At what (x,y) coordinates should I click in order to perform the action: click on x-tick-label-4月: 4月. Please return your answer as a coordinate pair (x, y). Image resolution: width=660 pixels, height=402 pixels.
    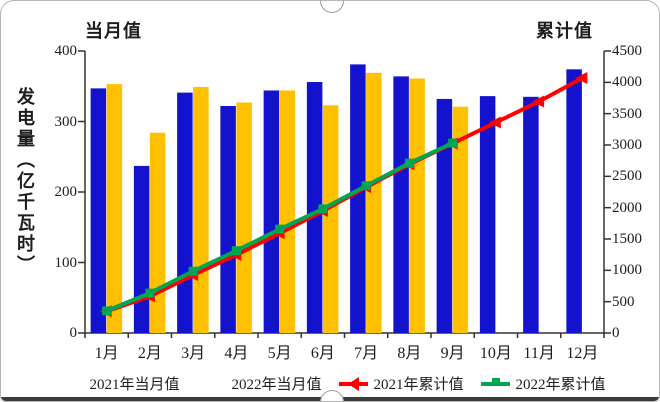
    Looking at the image, I should click on (236, 353).